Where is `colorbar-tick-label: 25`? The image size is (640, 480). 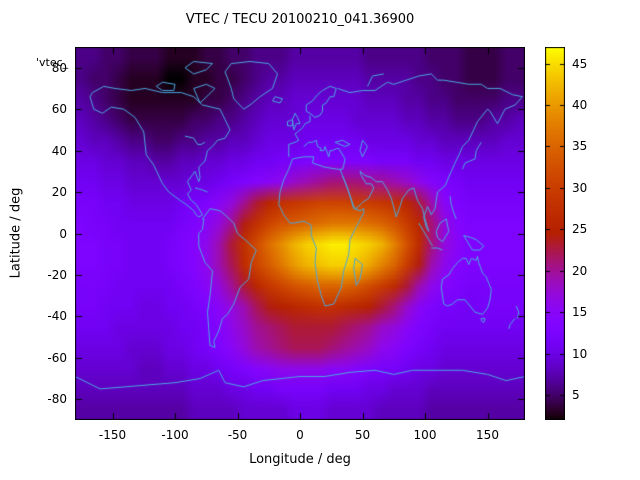 colorbar-tick-label: 25 is located at coordinates (580, 229).